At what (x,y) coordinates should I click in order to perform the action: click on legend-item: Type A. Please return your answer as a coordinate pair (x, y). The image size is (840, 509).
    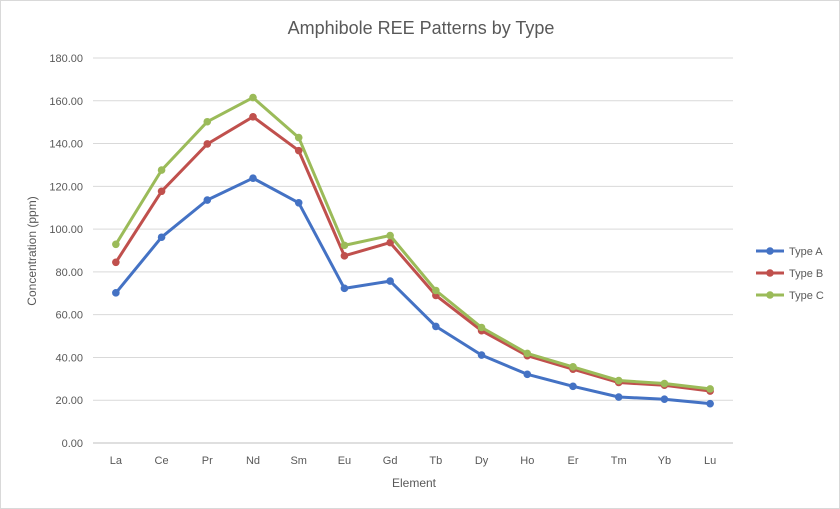
    Looking at the image, I should click on (789, 252).